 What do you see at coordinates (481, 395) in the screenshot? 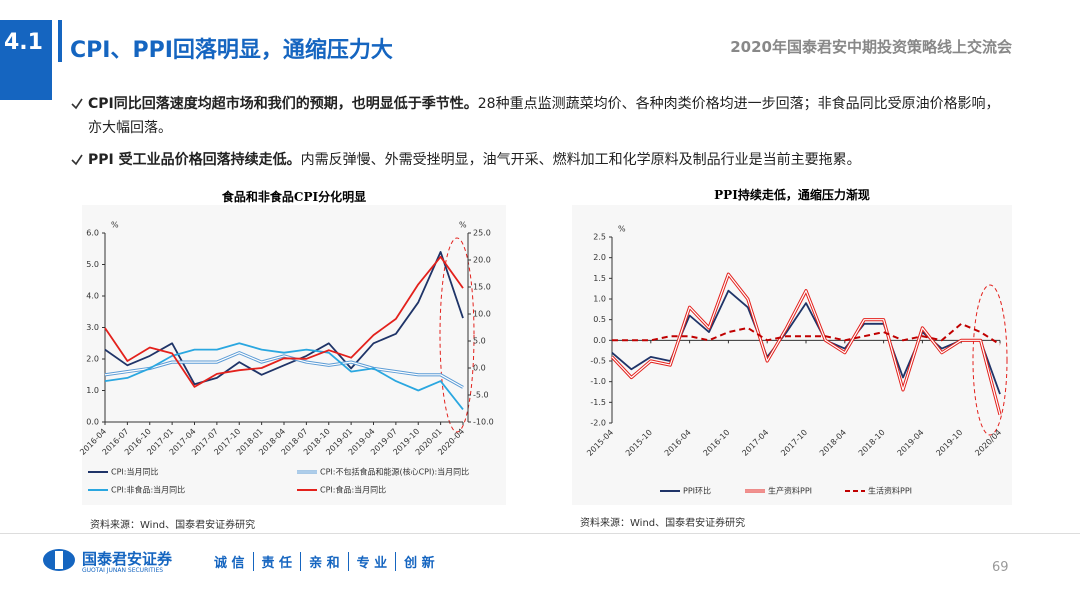
I see `y2-tick-label: -5.0` at bounding box center [481, 395].